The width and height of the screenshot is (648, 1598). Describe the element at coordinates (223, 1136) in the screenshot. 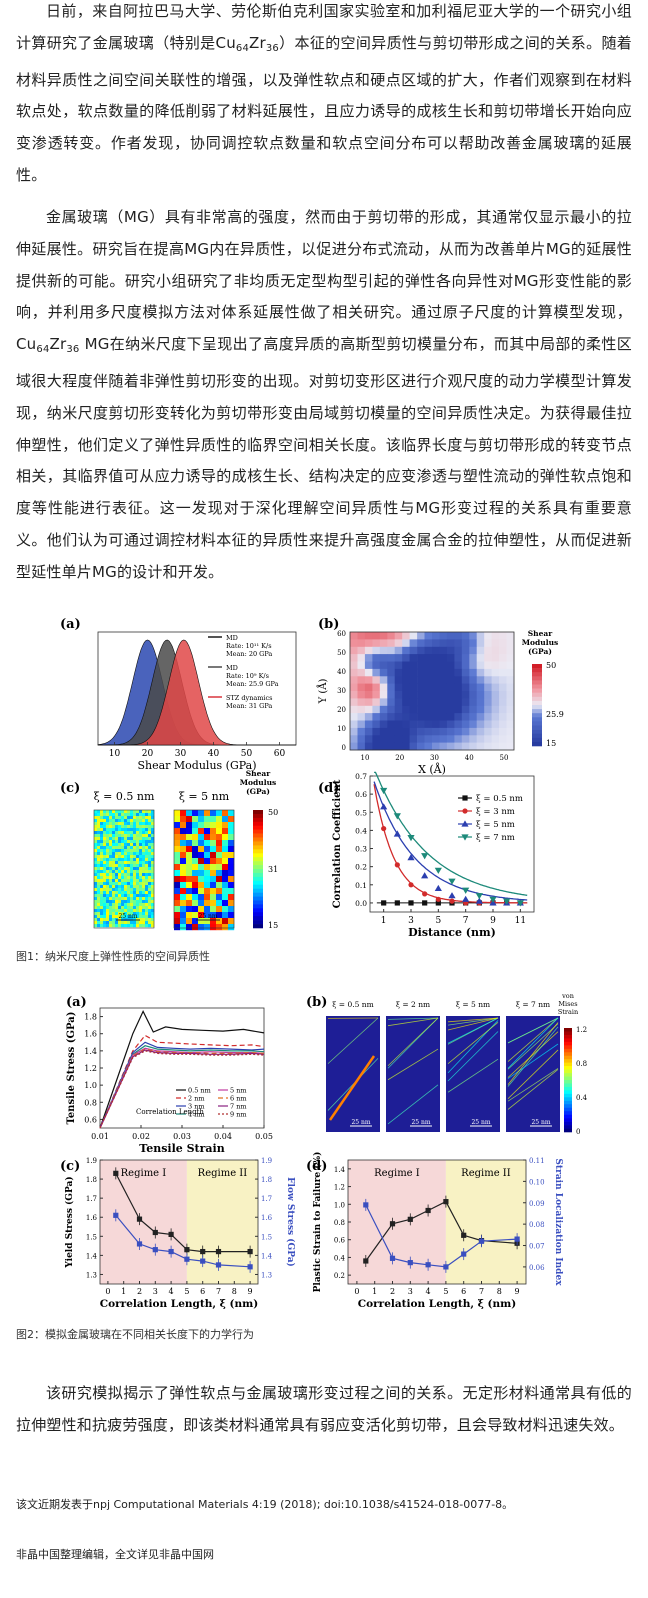

I see `fig2a-xtick-label: 0.04` at that location.